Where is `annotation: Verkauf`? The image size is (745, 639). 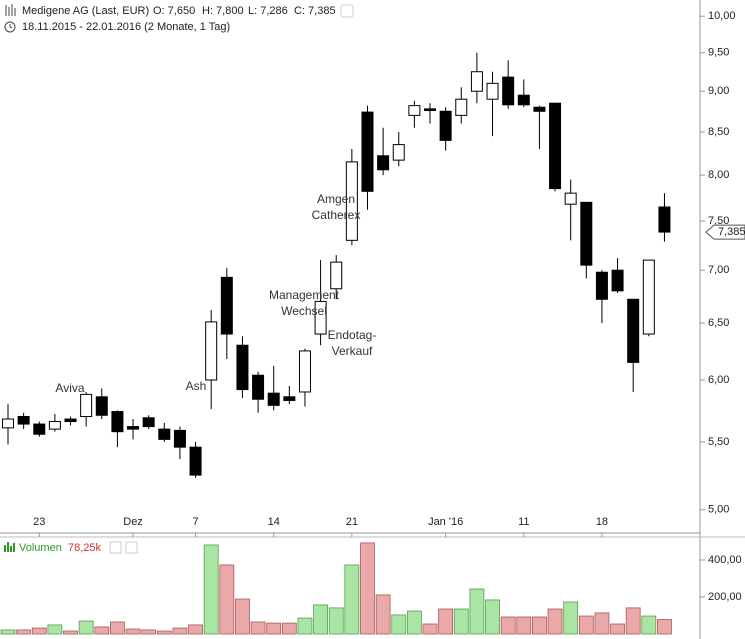
annotation: Verkauf is located at coordinates (352, 351).